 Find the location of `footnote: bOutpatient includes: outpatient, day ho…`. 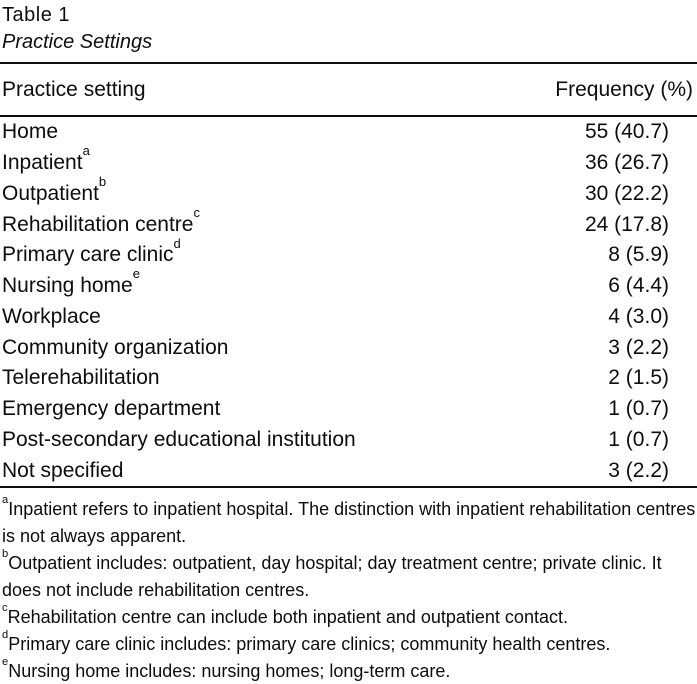

footnote: bOutpatient includes: outpatient, day ho… is located at coordinates (349, 575).